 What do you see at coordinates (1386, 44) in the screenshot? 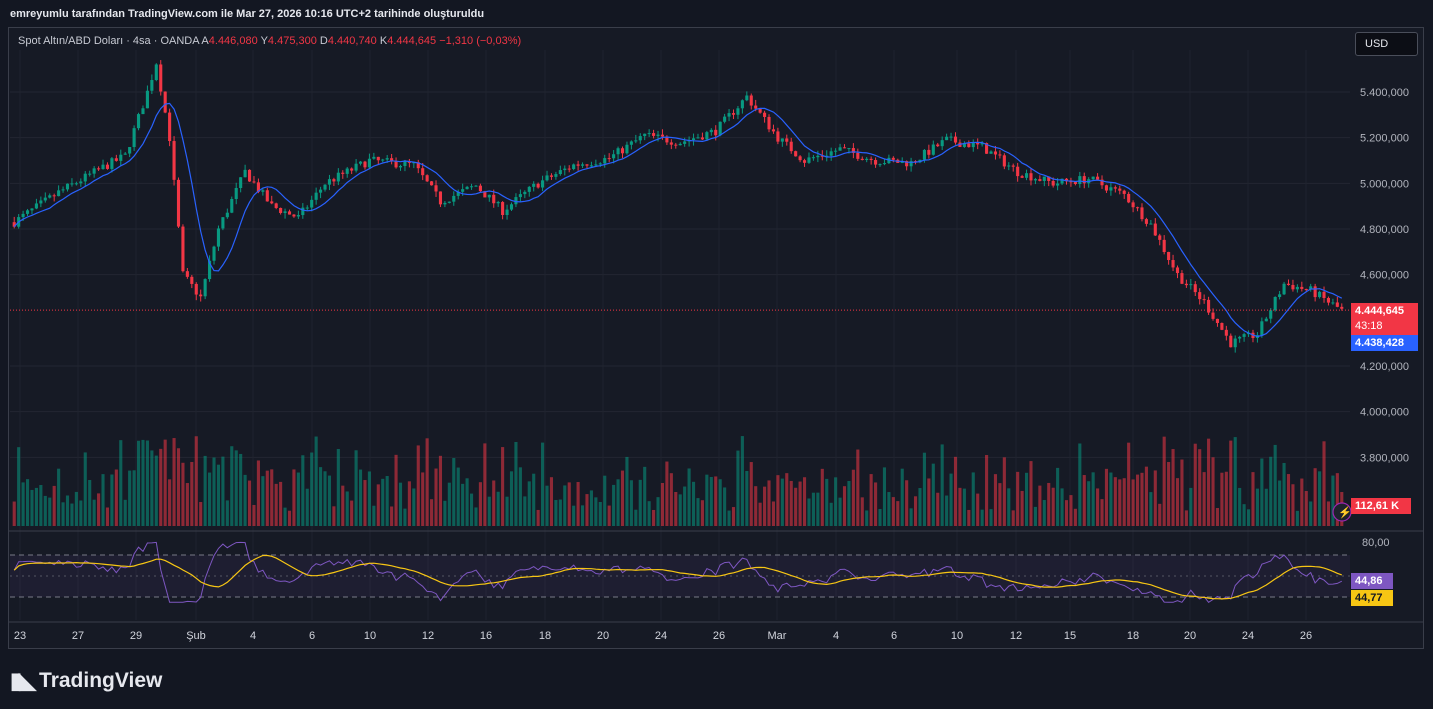
I see `currency-button: USD` at bounding box center [1386, 44].